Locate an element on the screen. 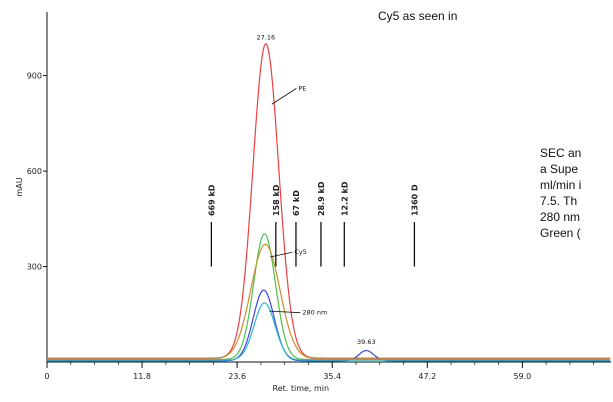  peak-label: 27.16 is located at coordinates (266, 38).